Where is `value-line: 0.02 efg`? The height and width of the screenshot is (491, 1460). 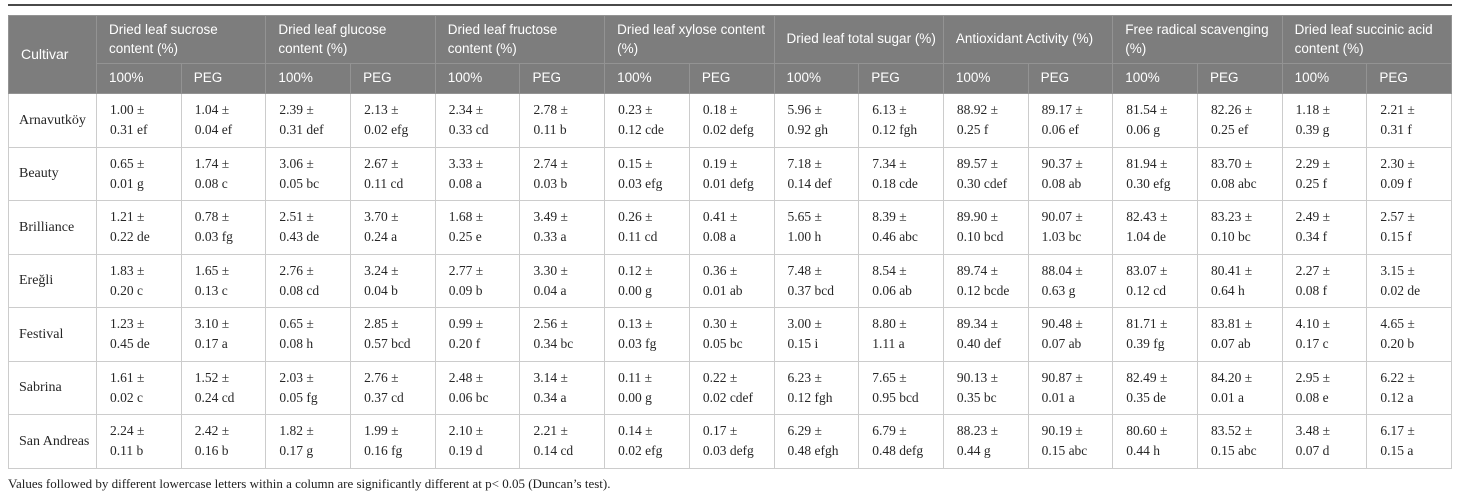
value-line: 0.02 efg is located at coordinates (386, 130).